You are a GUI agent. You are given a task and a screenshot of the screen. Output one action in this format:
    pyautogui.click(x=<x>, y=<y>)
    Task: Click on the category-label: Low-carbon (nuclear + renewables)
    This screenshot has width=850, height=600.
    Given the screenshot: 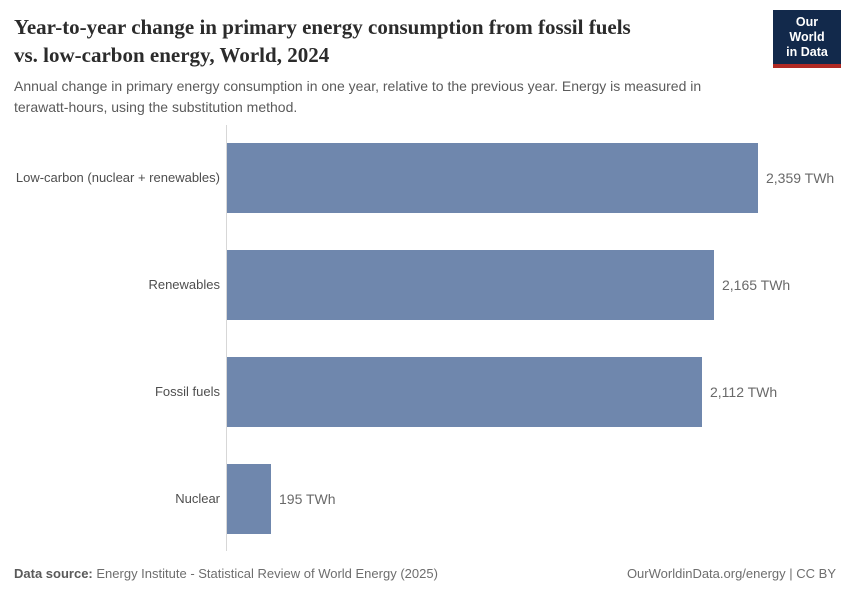 What is the action you would take?
    pyautogui.click(x=117, y=177)
    